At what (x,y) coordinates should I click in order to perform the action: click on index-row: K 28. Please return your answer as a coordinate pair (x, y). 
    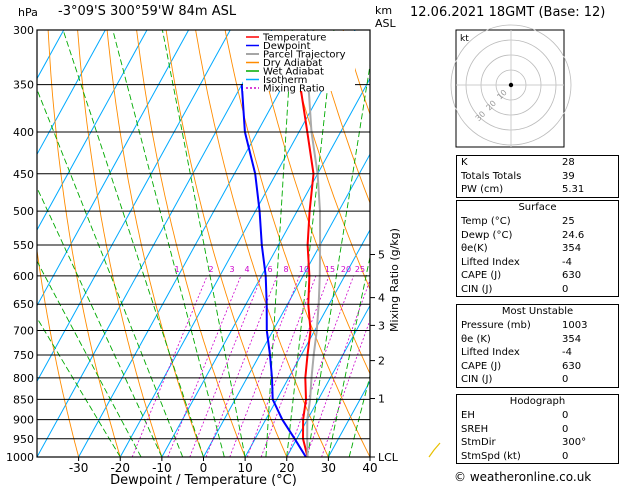
    Looking at the image, I should click on (537, 163).